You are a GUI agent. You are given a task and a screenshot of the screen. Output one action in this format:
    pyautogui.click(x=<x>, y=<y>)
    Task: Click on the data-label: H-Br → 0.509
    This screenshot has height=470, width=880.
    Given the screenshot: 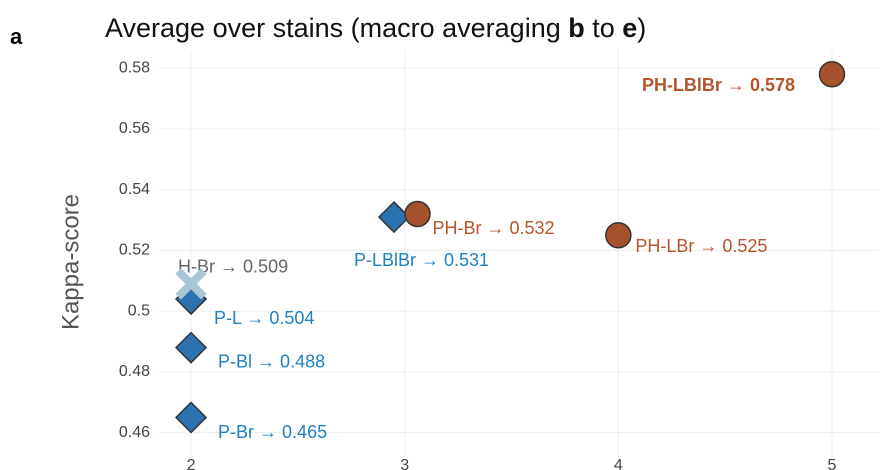 What is the action you would take?
    pyautogui.click(x=233, y=267)
    